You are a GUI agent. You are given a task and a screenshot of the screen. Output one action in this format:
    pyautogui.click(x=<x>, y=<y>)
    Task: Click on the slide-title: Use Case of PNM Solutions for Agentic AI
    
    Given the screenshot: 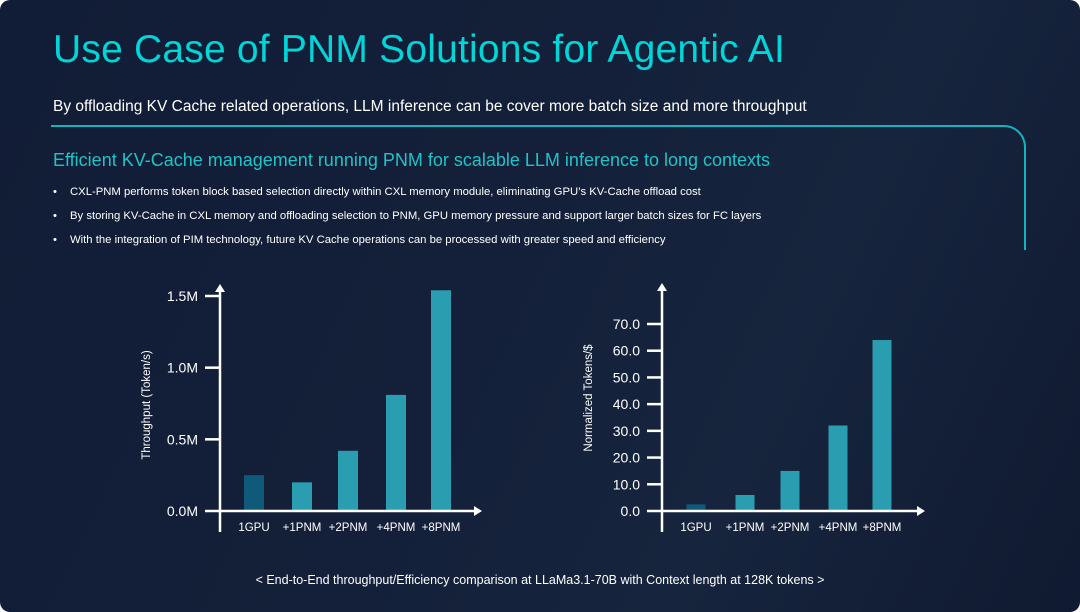 What is the action you would take?
    pyautogui.click(x=419, y=49)
    